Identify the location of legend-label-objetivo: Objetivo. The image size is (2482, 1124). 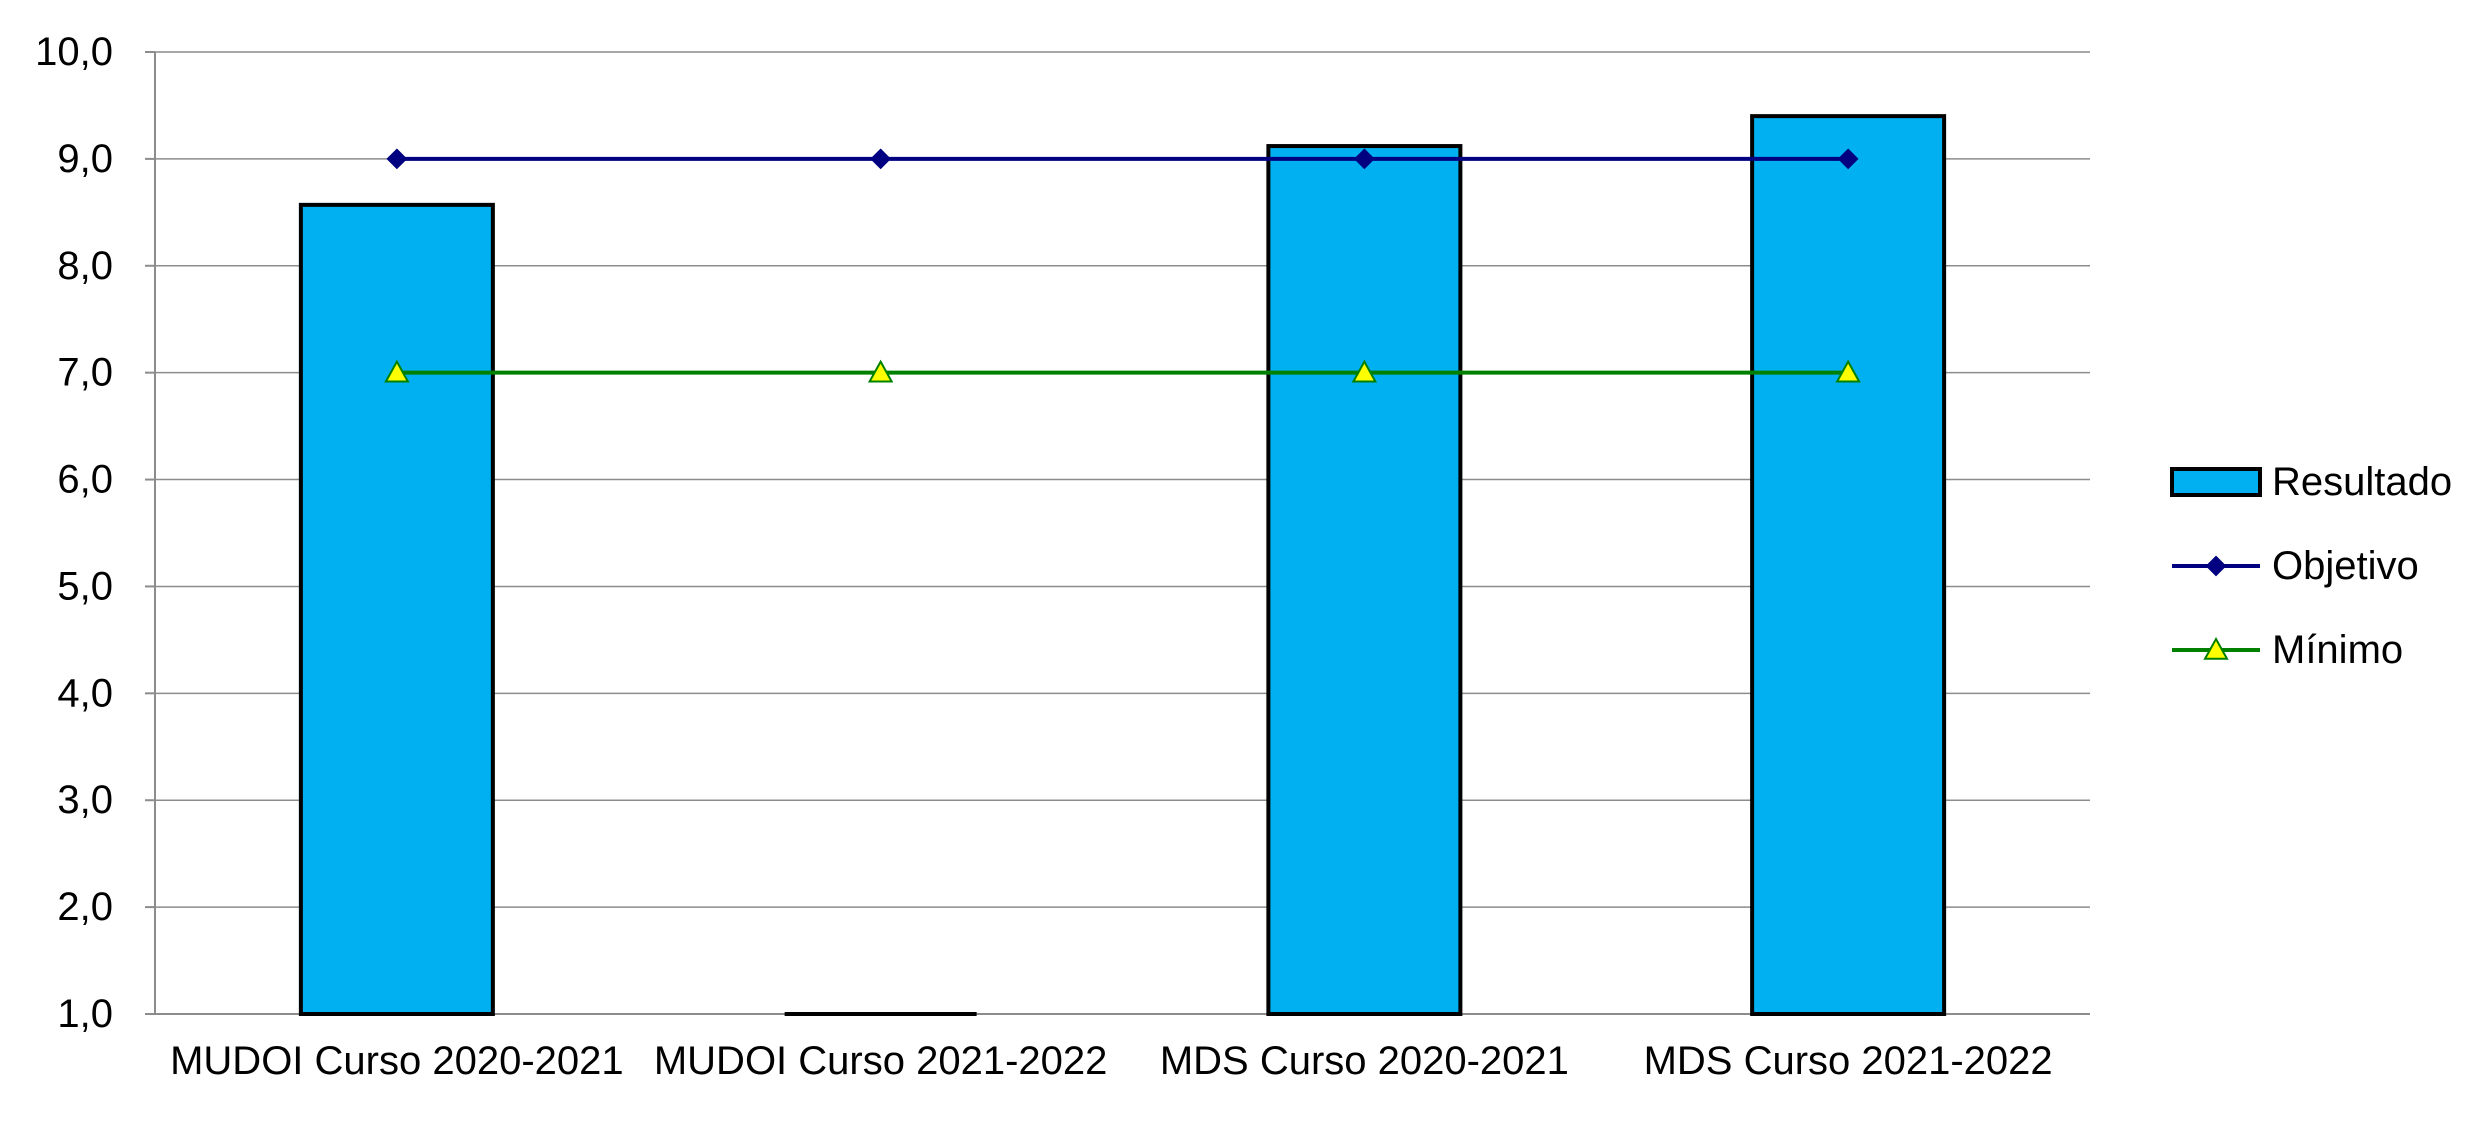
(2345, 566).